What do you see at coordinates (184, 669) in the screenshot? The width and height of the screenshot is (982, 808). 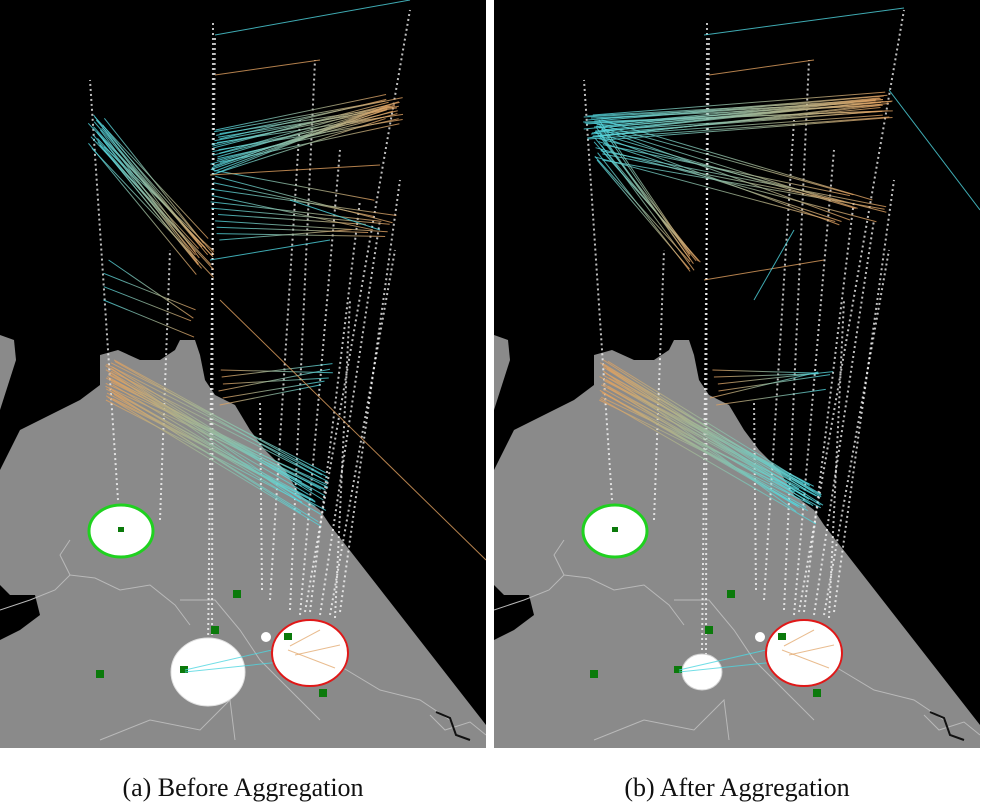 I see `origin-marker` at bounding box center [184, 669].